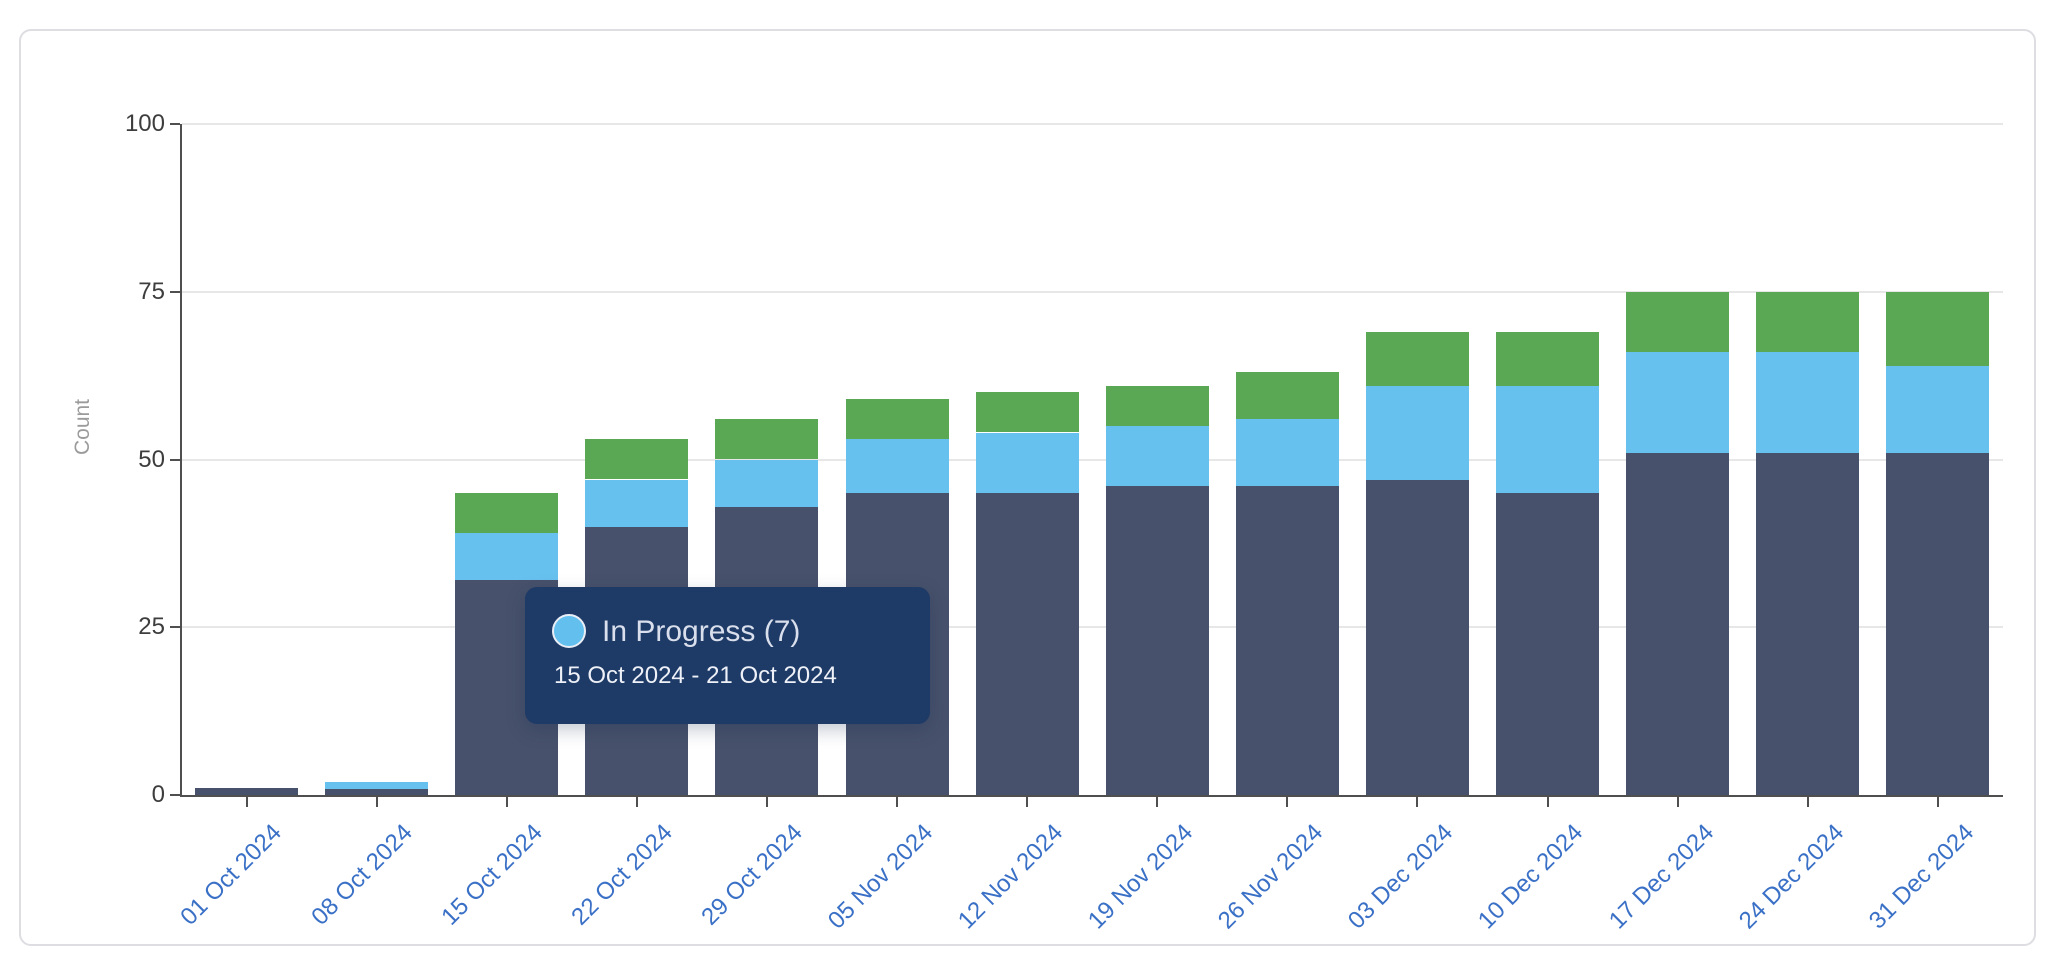 The image size is (2058, 964). What do you see at coordinates (82, 427) in the screenshot?
I see `y-axis-title: Count` at bounding box center [82, 427].